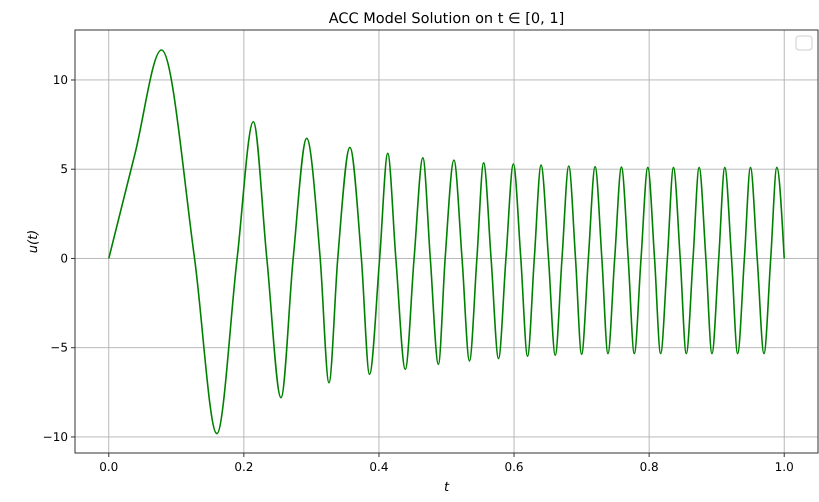  What do you see at coordinates (514, 467) in the screenshot?
I see `x-tick-label: 0.6` at bounding box center [514, 467].